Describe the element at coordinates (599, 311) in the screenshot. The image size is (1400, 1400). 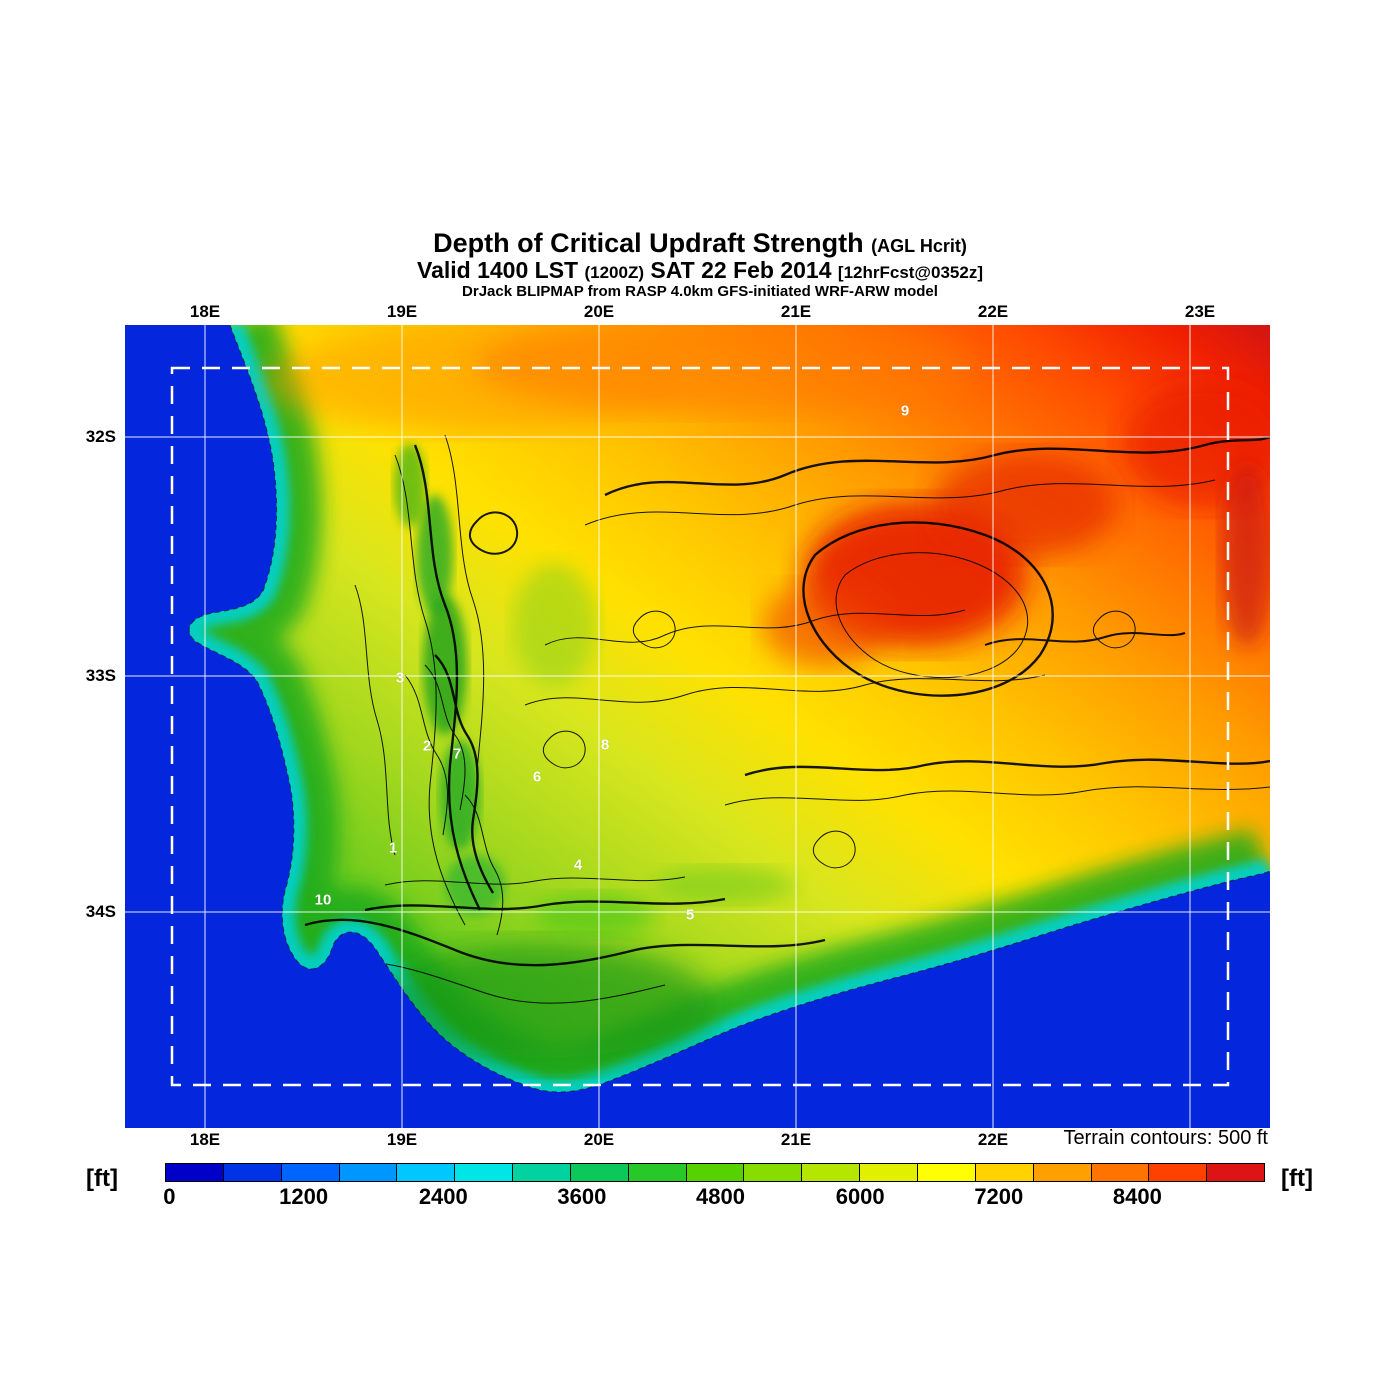
I see `lon-label-top: 20E` at that location.